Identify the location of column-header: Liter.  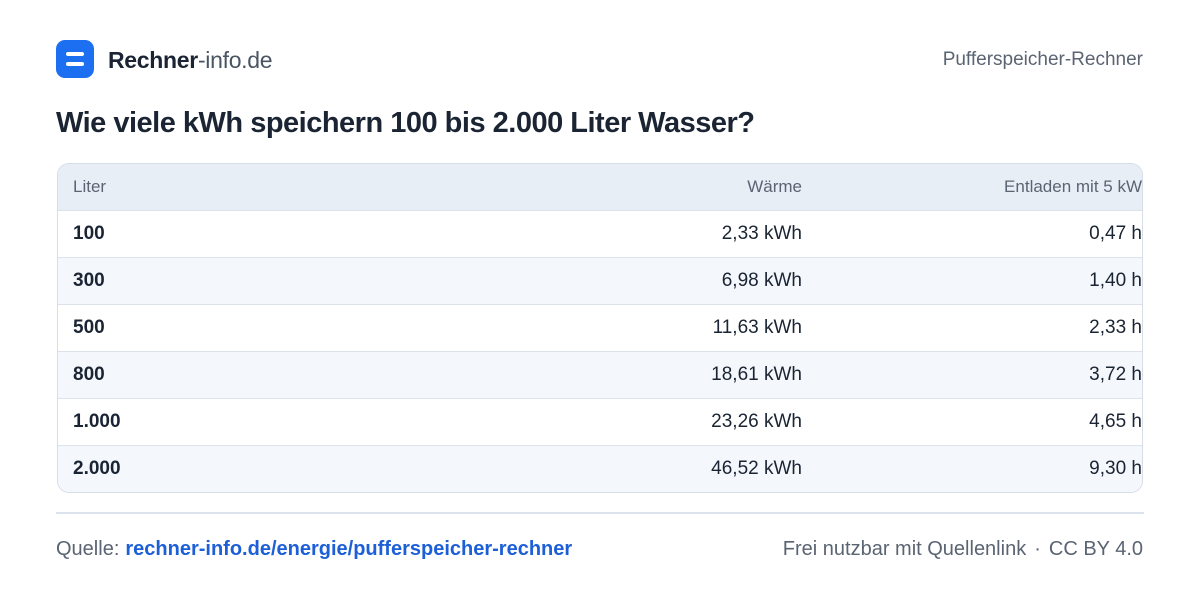
(90, 186).